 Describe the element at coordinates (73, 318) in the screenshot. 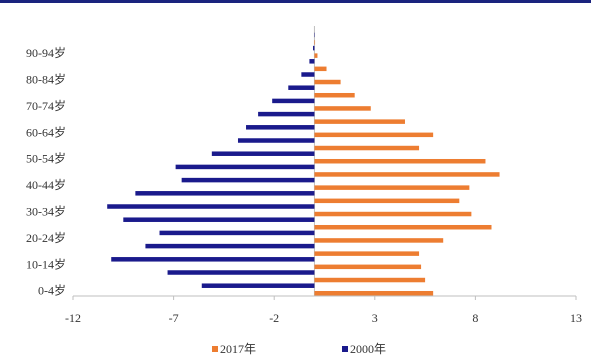

I see `x-tick-label: -12` at that location.